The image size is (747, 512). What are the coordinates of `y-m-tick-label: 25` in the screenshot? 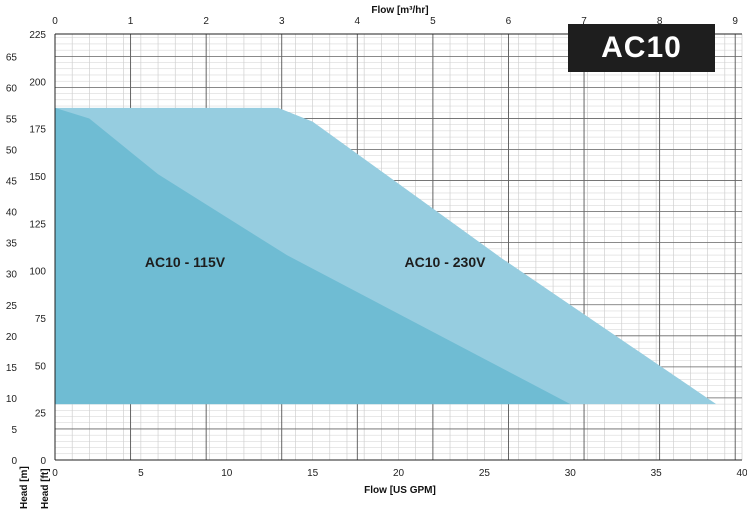 It's located at (12, 306).